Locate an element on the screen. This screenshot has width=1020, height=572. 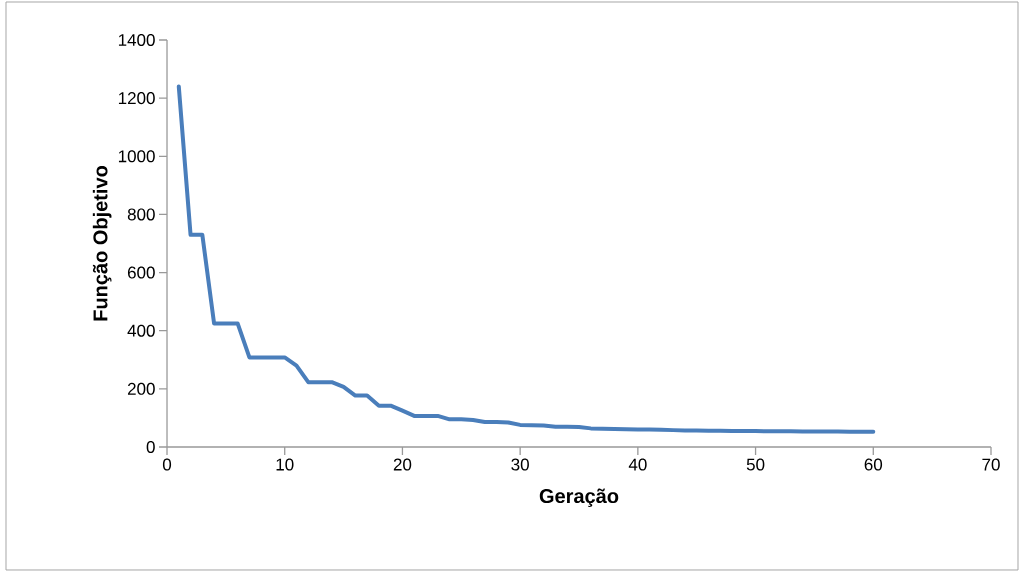
y-tick-label: 1400 is located at coordinates (136, 40).